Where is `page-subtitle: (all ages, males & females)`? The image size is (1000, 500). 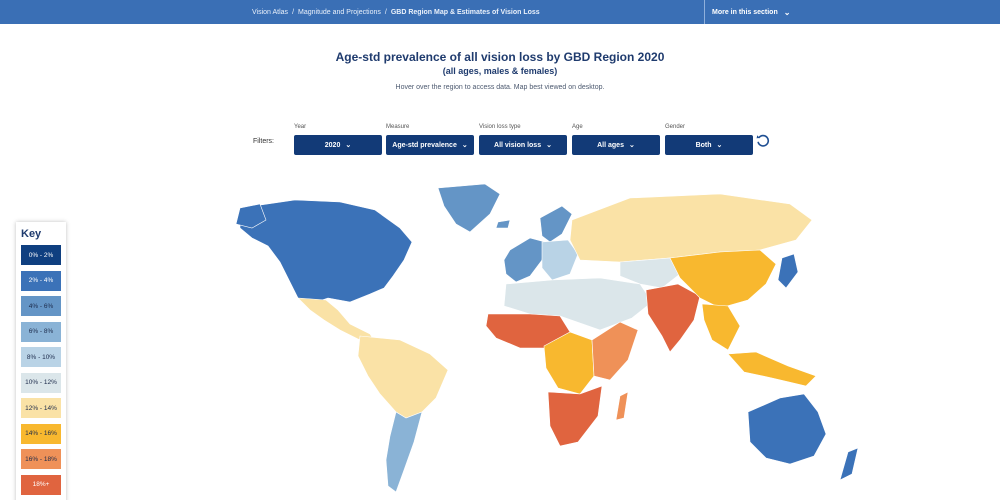
page-subtitle: (all ages, males & females) is located at coordinates (500, 71).